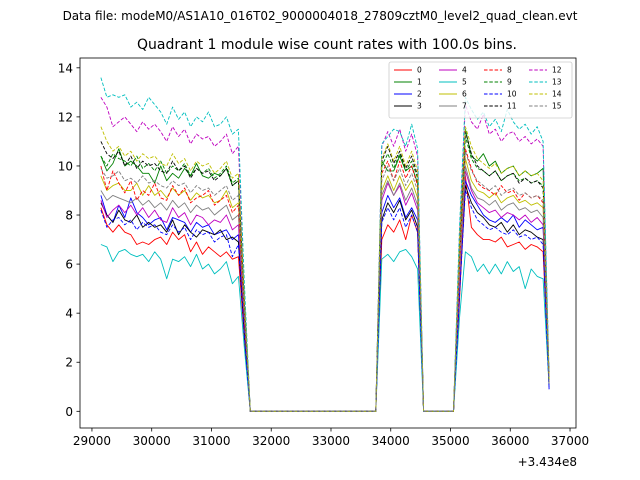 The width and height of the screenshot is (640, 480). What do you see at coordinates (65, 117) in the screenshot?
I see `y-tick-label: 12` at bounding box center [65, 117].